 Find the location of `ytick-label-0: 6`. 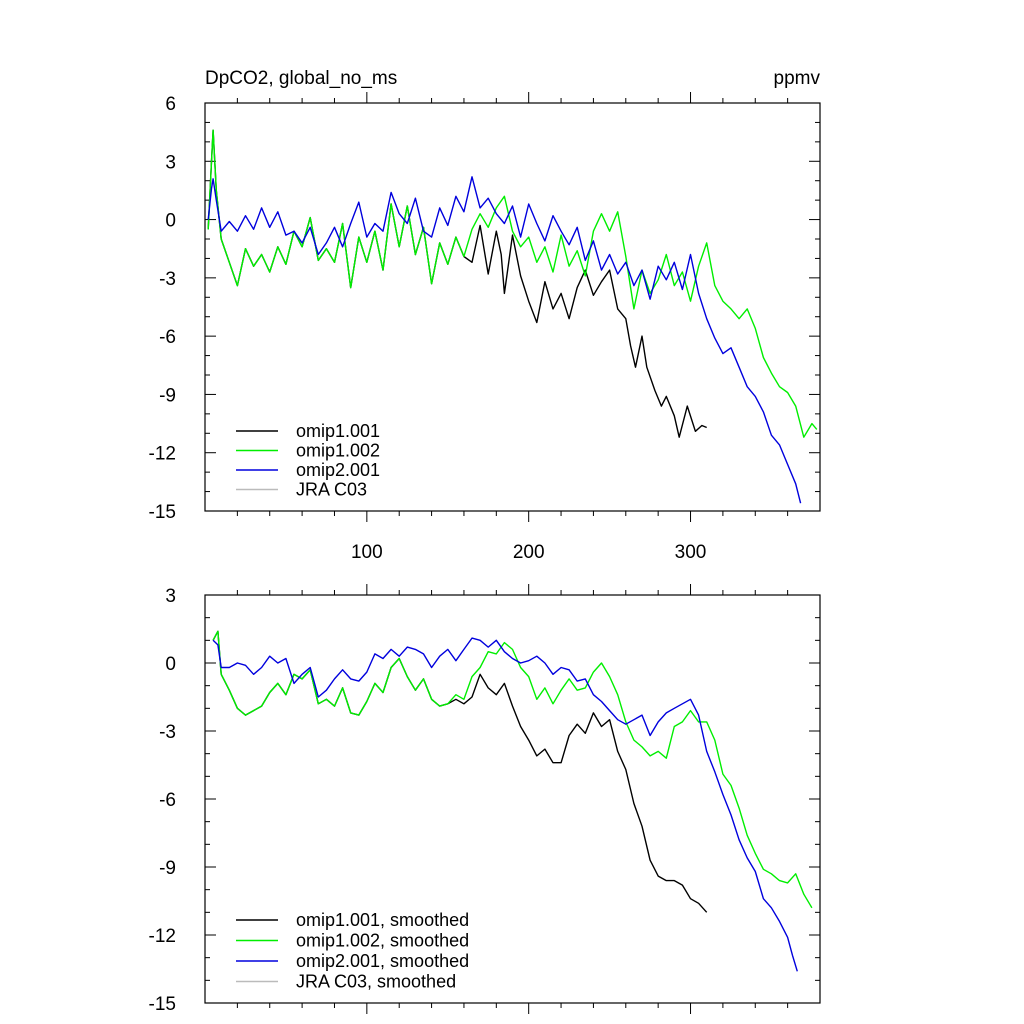

ytick-label-0: 6 is located at coordinates (170, 104).